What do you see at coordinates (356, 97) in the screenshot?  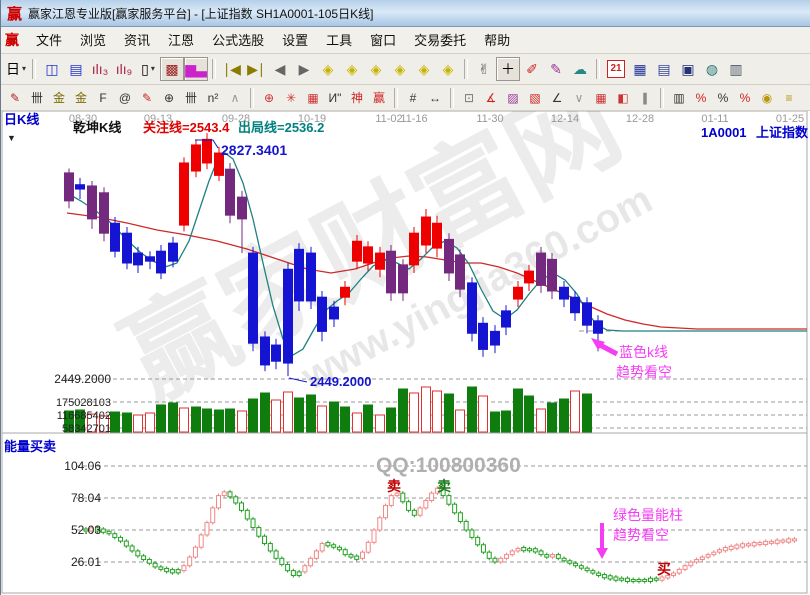 I see `shen-grid-tool: 神` at bounding box center [356, 97].